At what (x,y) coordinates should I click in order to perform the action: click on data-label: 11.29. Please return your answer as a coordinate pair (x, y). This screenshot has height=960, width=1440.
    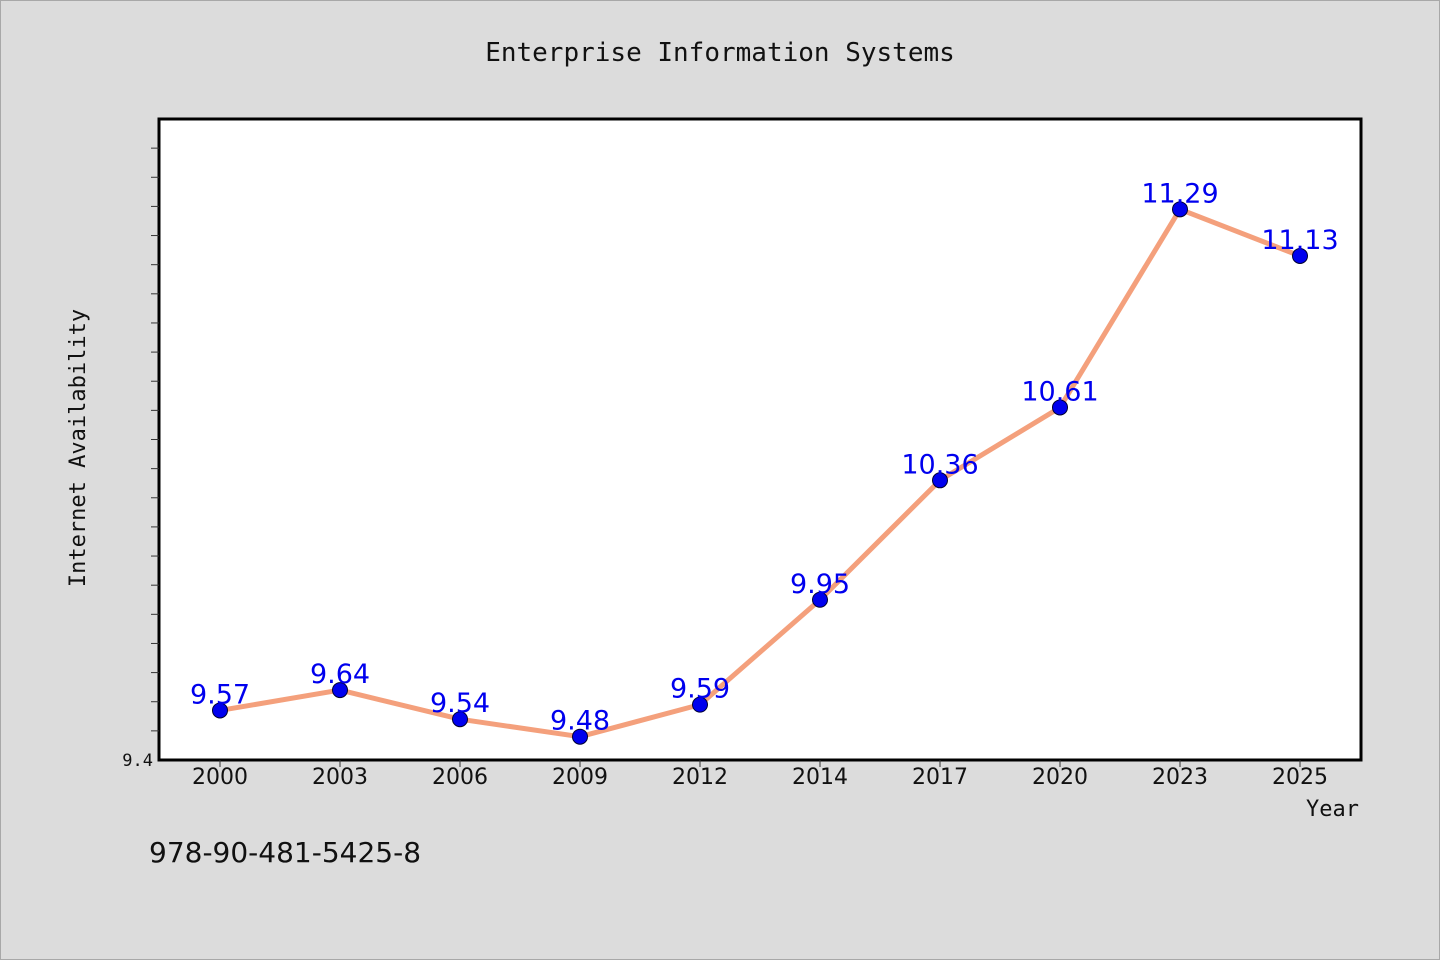
    Looking at the image, I should click on (1179, 193).